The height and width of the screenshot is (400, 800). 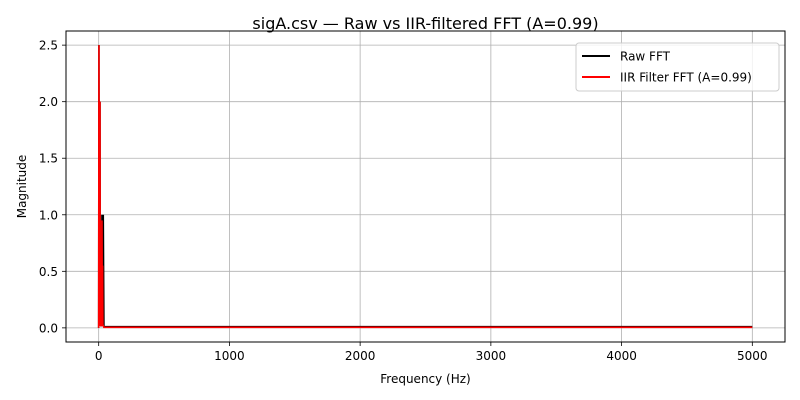 What do you see at coordinates (99, 356) in the screenshot?
I see `x-tick-label: 0` at bounding box center [99, 356].